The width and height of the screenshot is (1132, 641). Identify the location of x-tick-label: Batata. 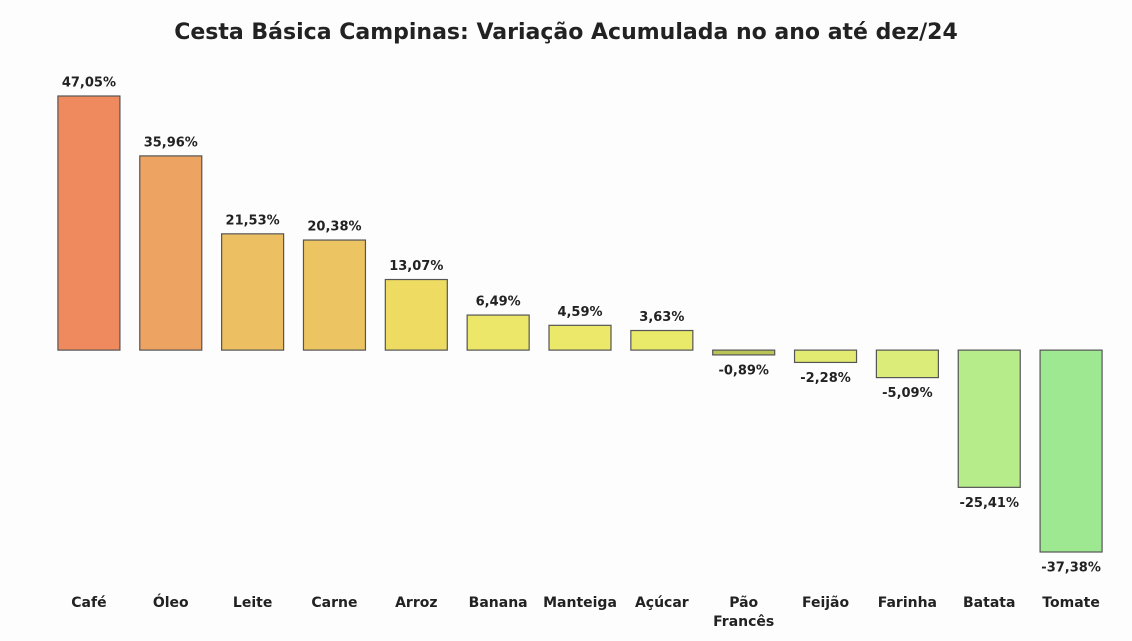
(989, 603).